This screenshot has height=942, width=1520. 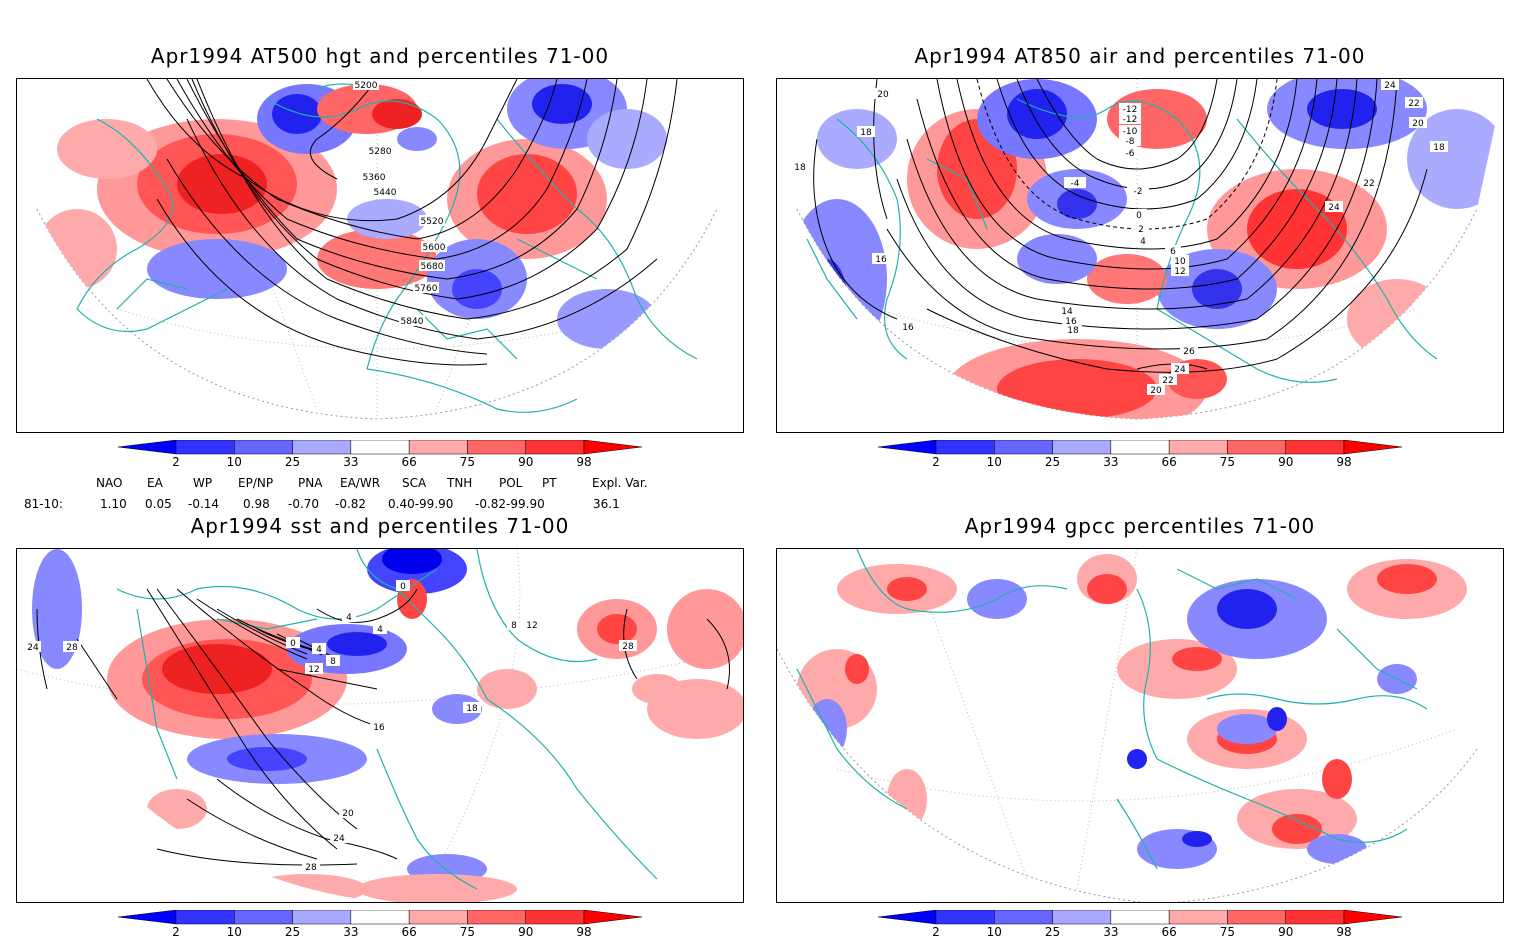 I want to click on height-contours, so click(x=412, y=222).